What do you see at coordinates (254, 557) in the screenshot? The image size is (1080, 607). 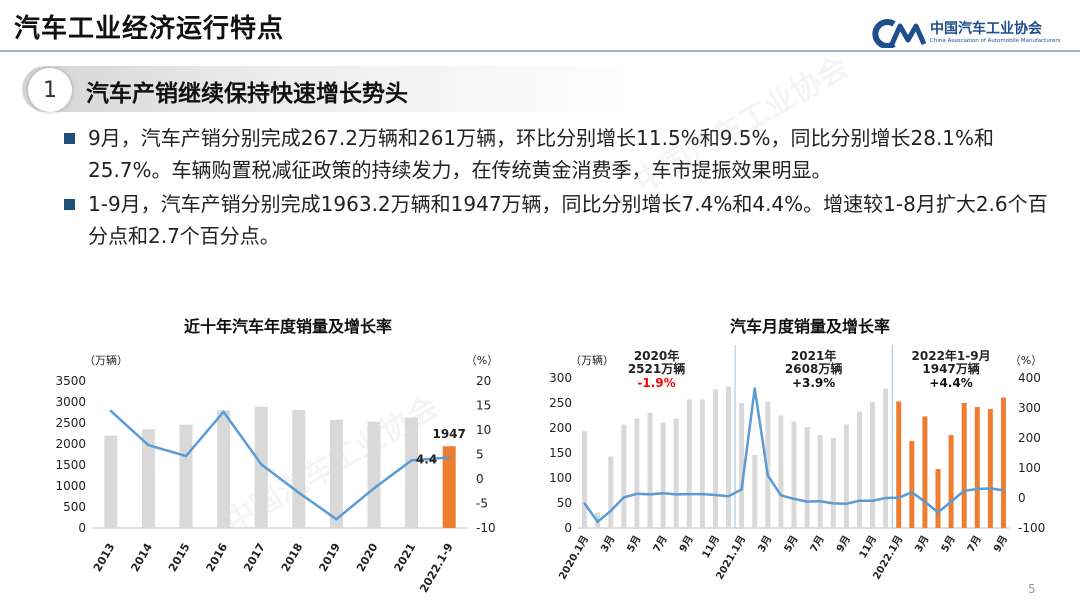 I see `x-tick-label: 2017` at bounding box center [254, 557].